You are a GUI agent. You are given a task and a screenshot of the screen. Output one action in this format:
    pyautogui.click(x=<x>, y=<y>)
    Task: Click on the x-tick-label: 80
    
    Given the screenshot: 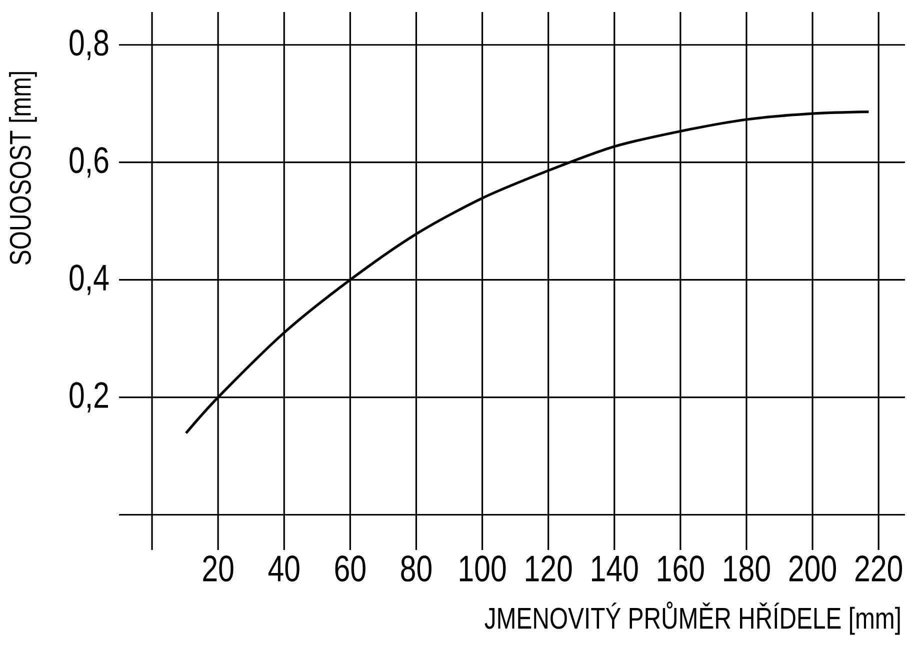 What is the action you would take?
    pyautogui.click(x=416, y=569)
    